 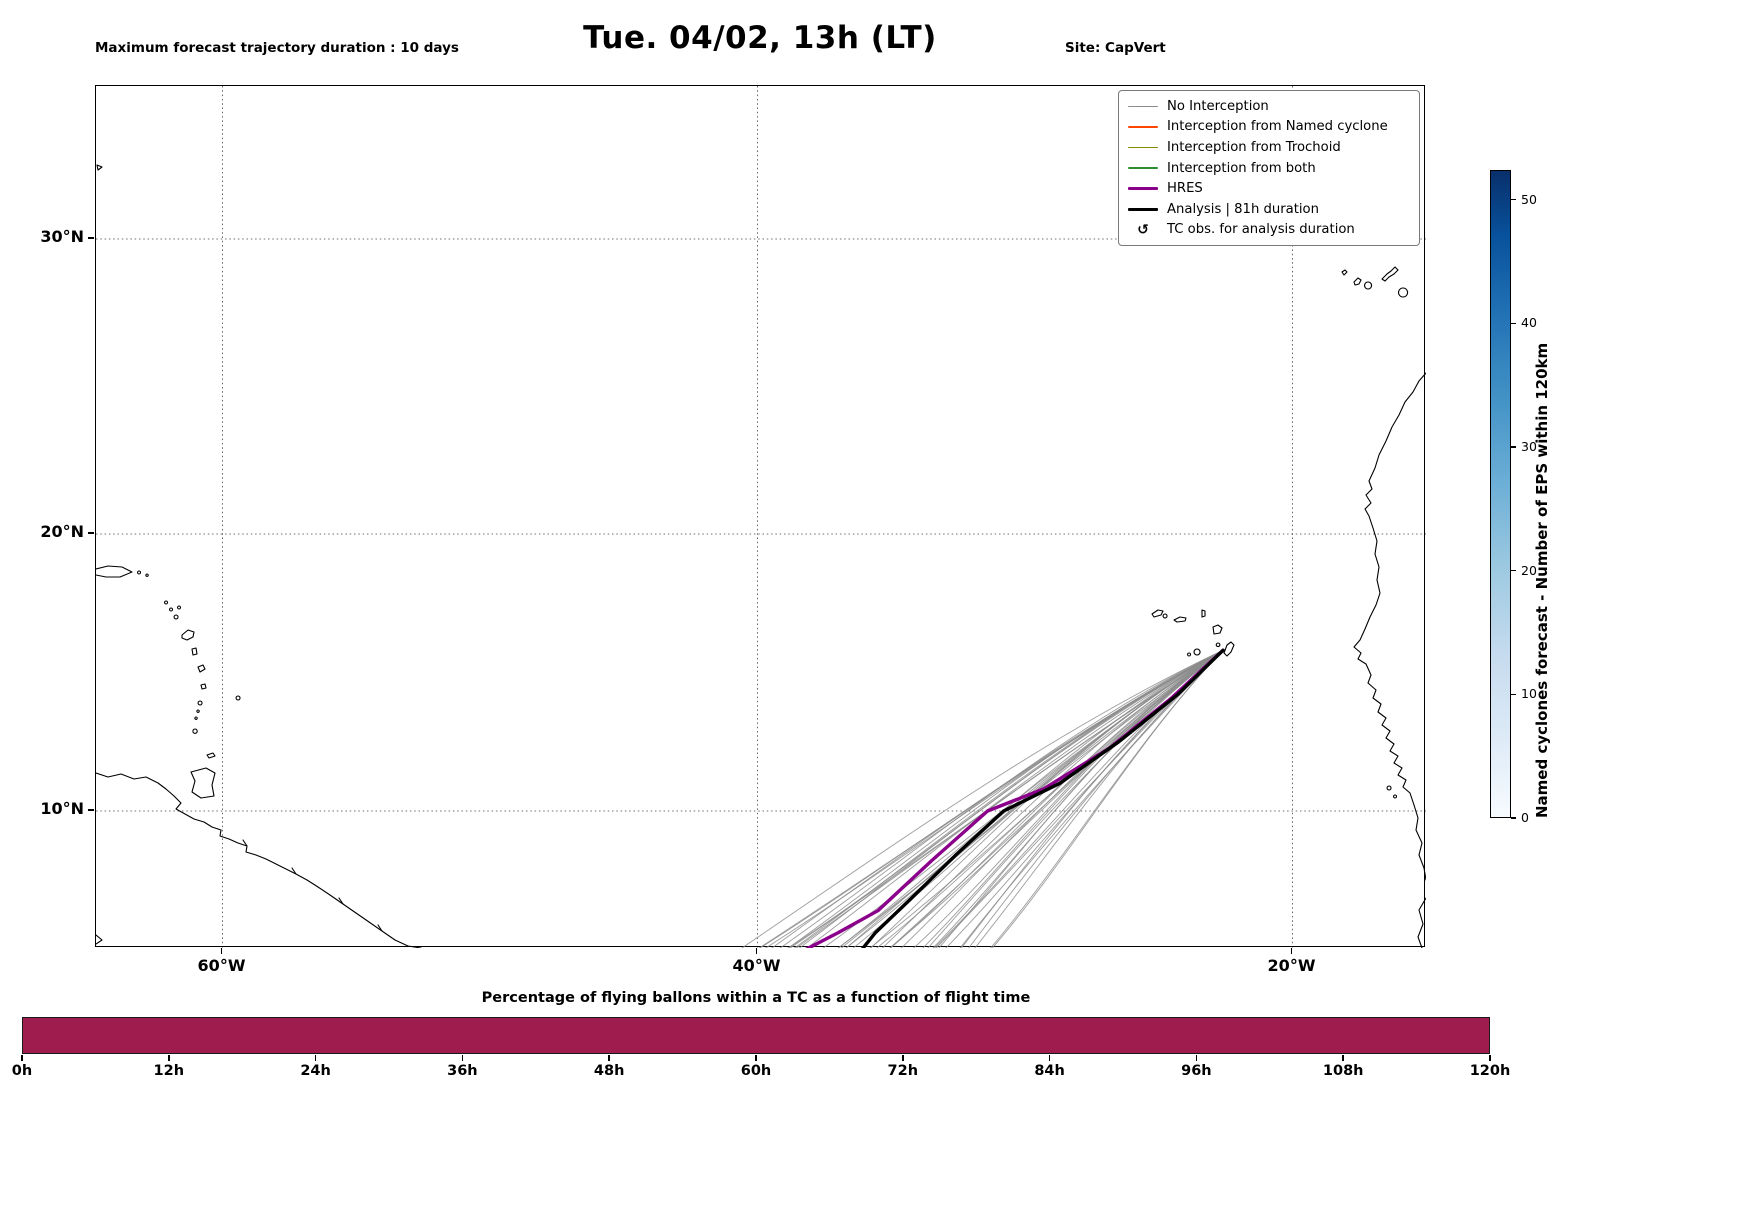 I want to click on eps-trajectories, so click(x=982, y=798).